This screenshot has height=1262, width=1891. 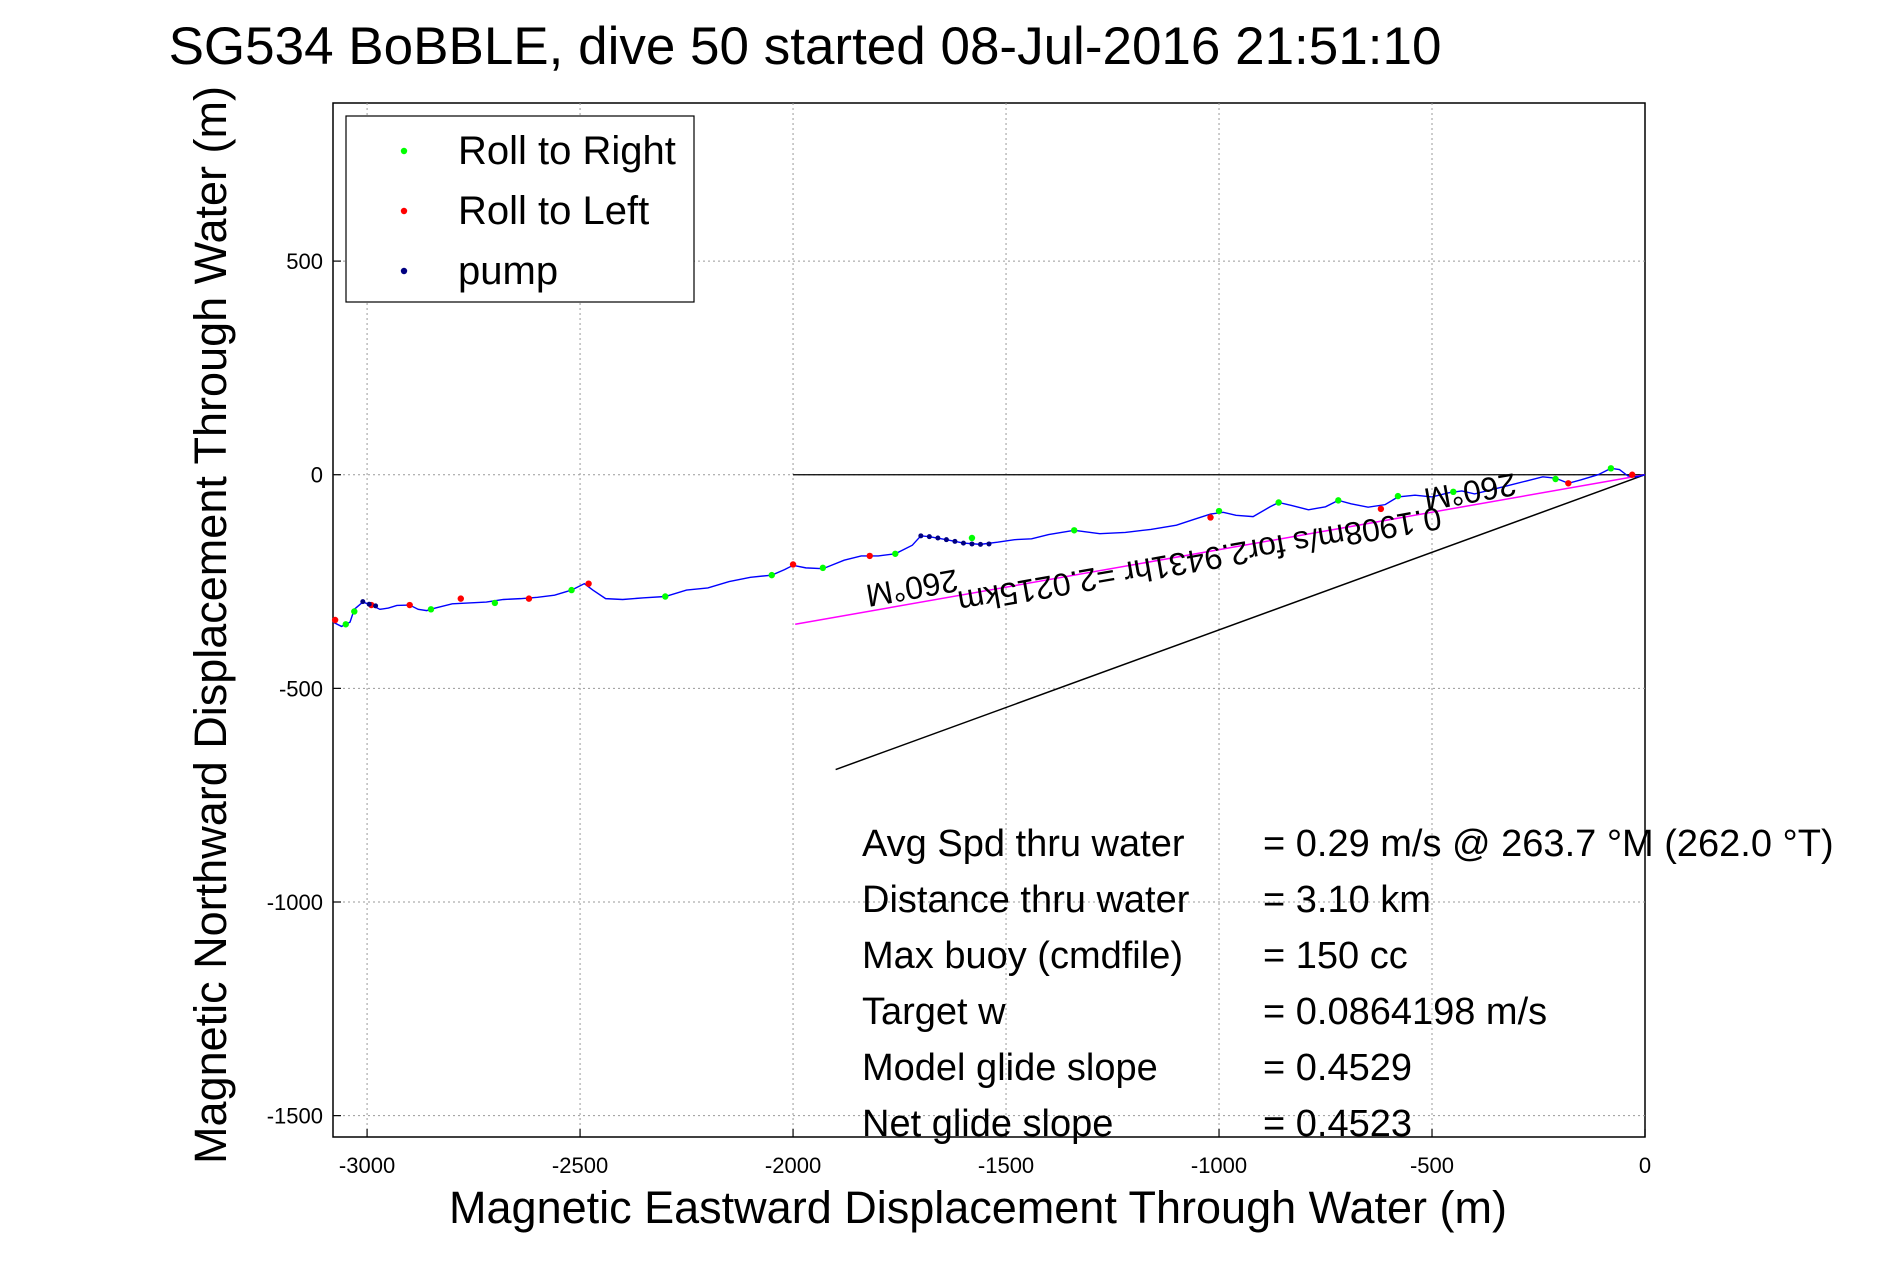 What do you see at coordinates (317, 475) in the screenshot?
I see `y-tick-label: 0` at bounding box center [317, 475].